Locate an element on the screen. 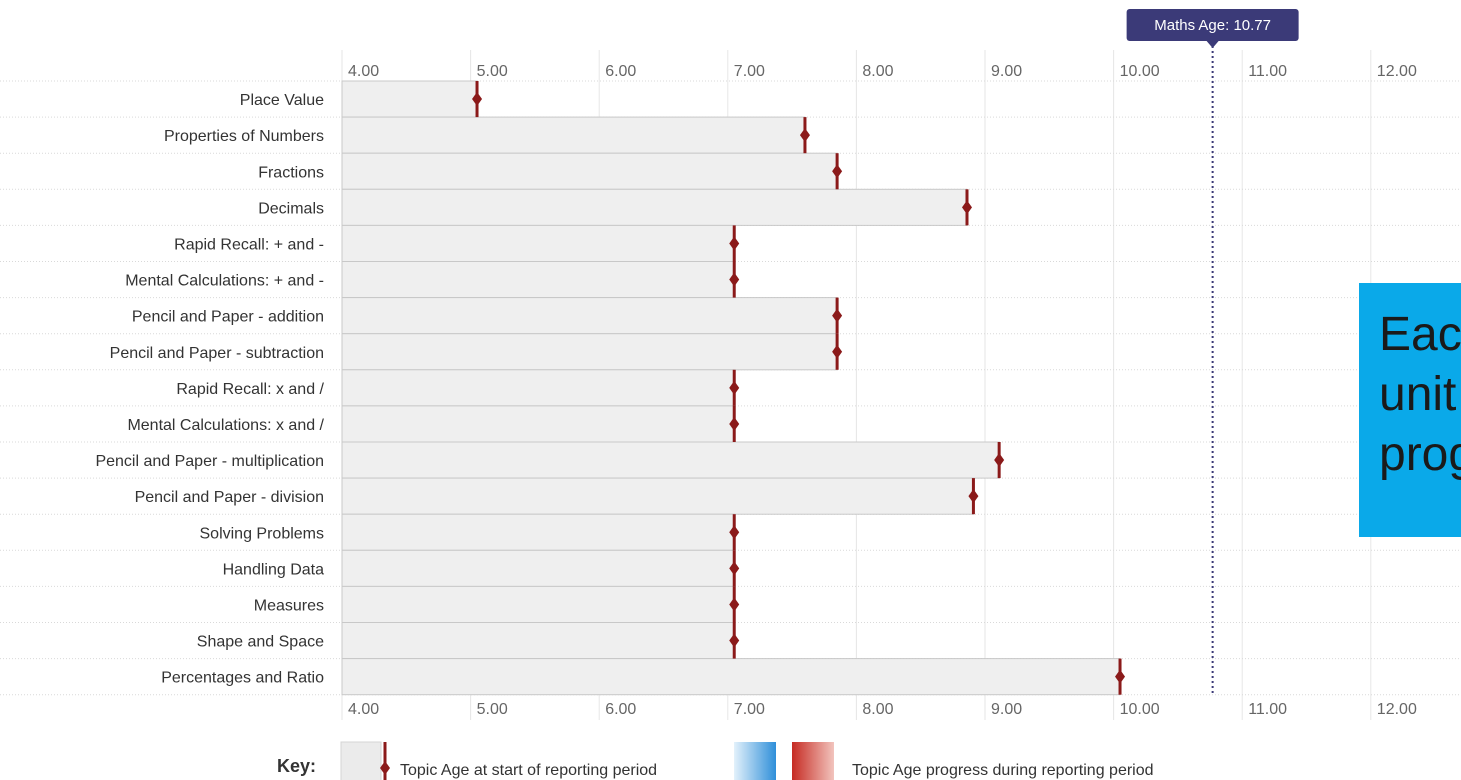 This screenshot has height=780, width=1461. category-label: Properties of Numbers is located at coordinates (244, 136).